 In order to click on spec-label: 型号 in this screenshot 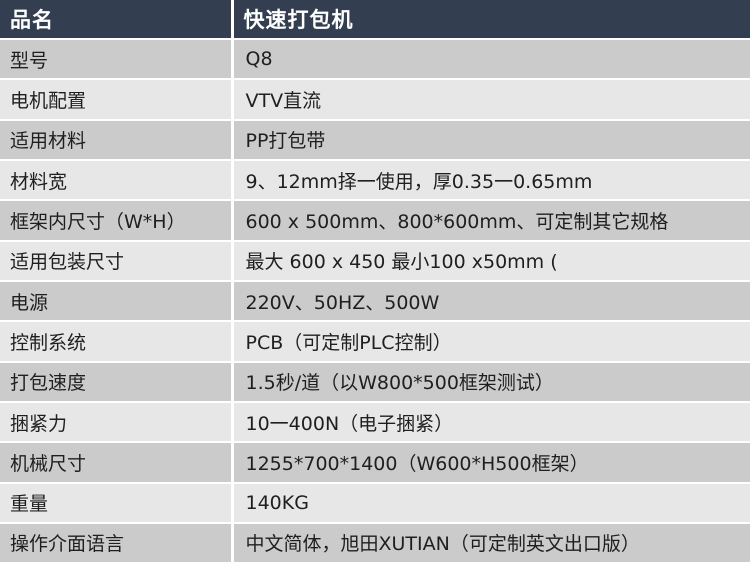, I will do `click(117, 58)`.